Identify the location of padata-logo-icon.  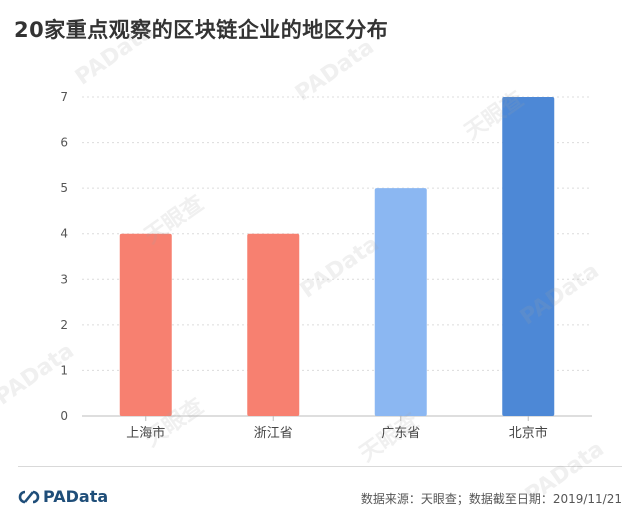
(29, 496).